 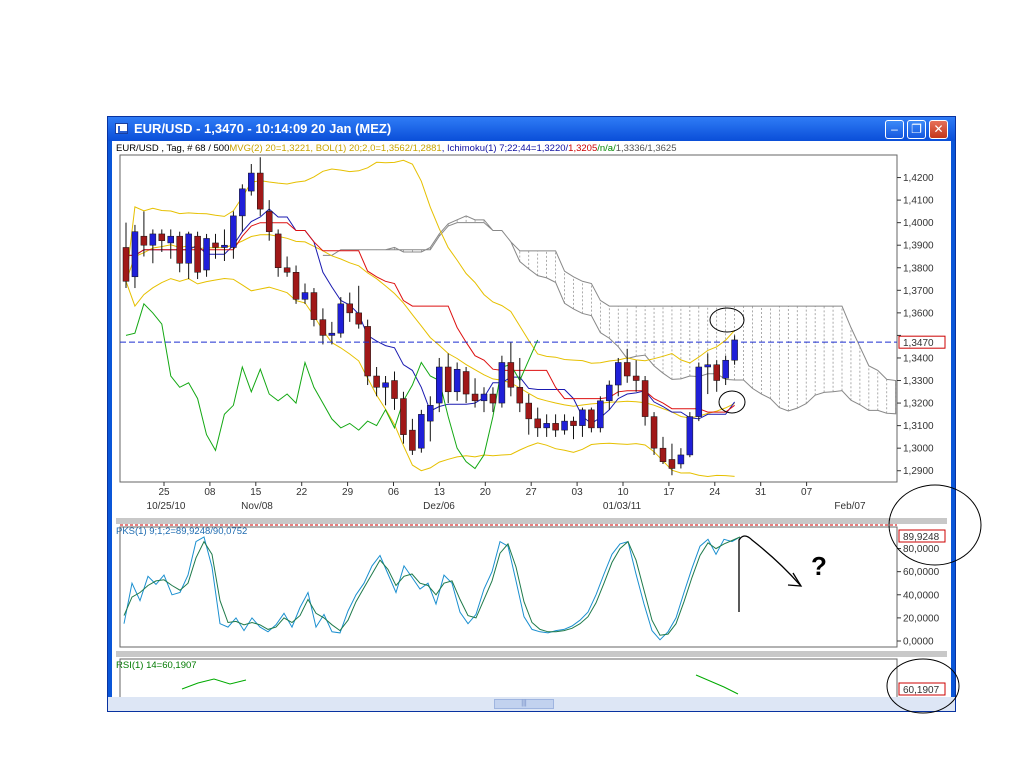 What do you see at coordinates (173, 148) in the screenshot?
I see `instrument-info: EUR/USD , Tag, # 68 / 500` at bounding box center [173, 148].